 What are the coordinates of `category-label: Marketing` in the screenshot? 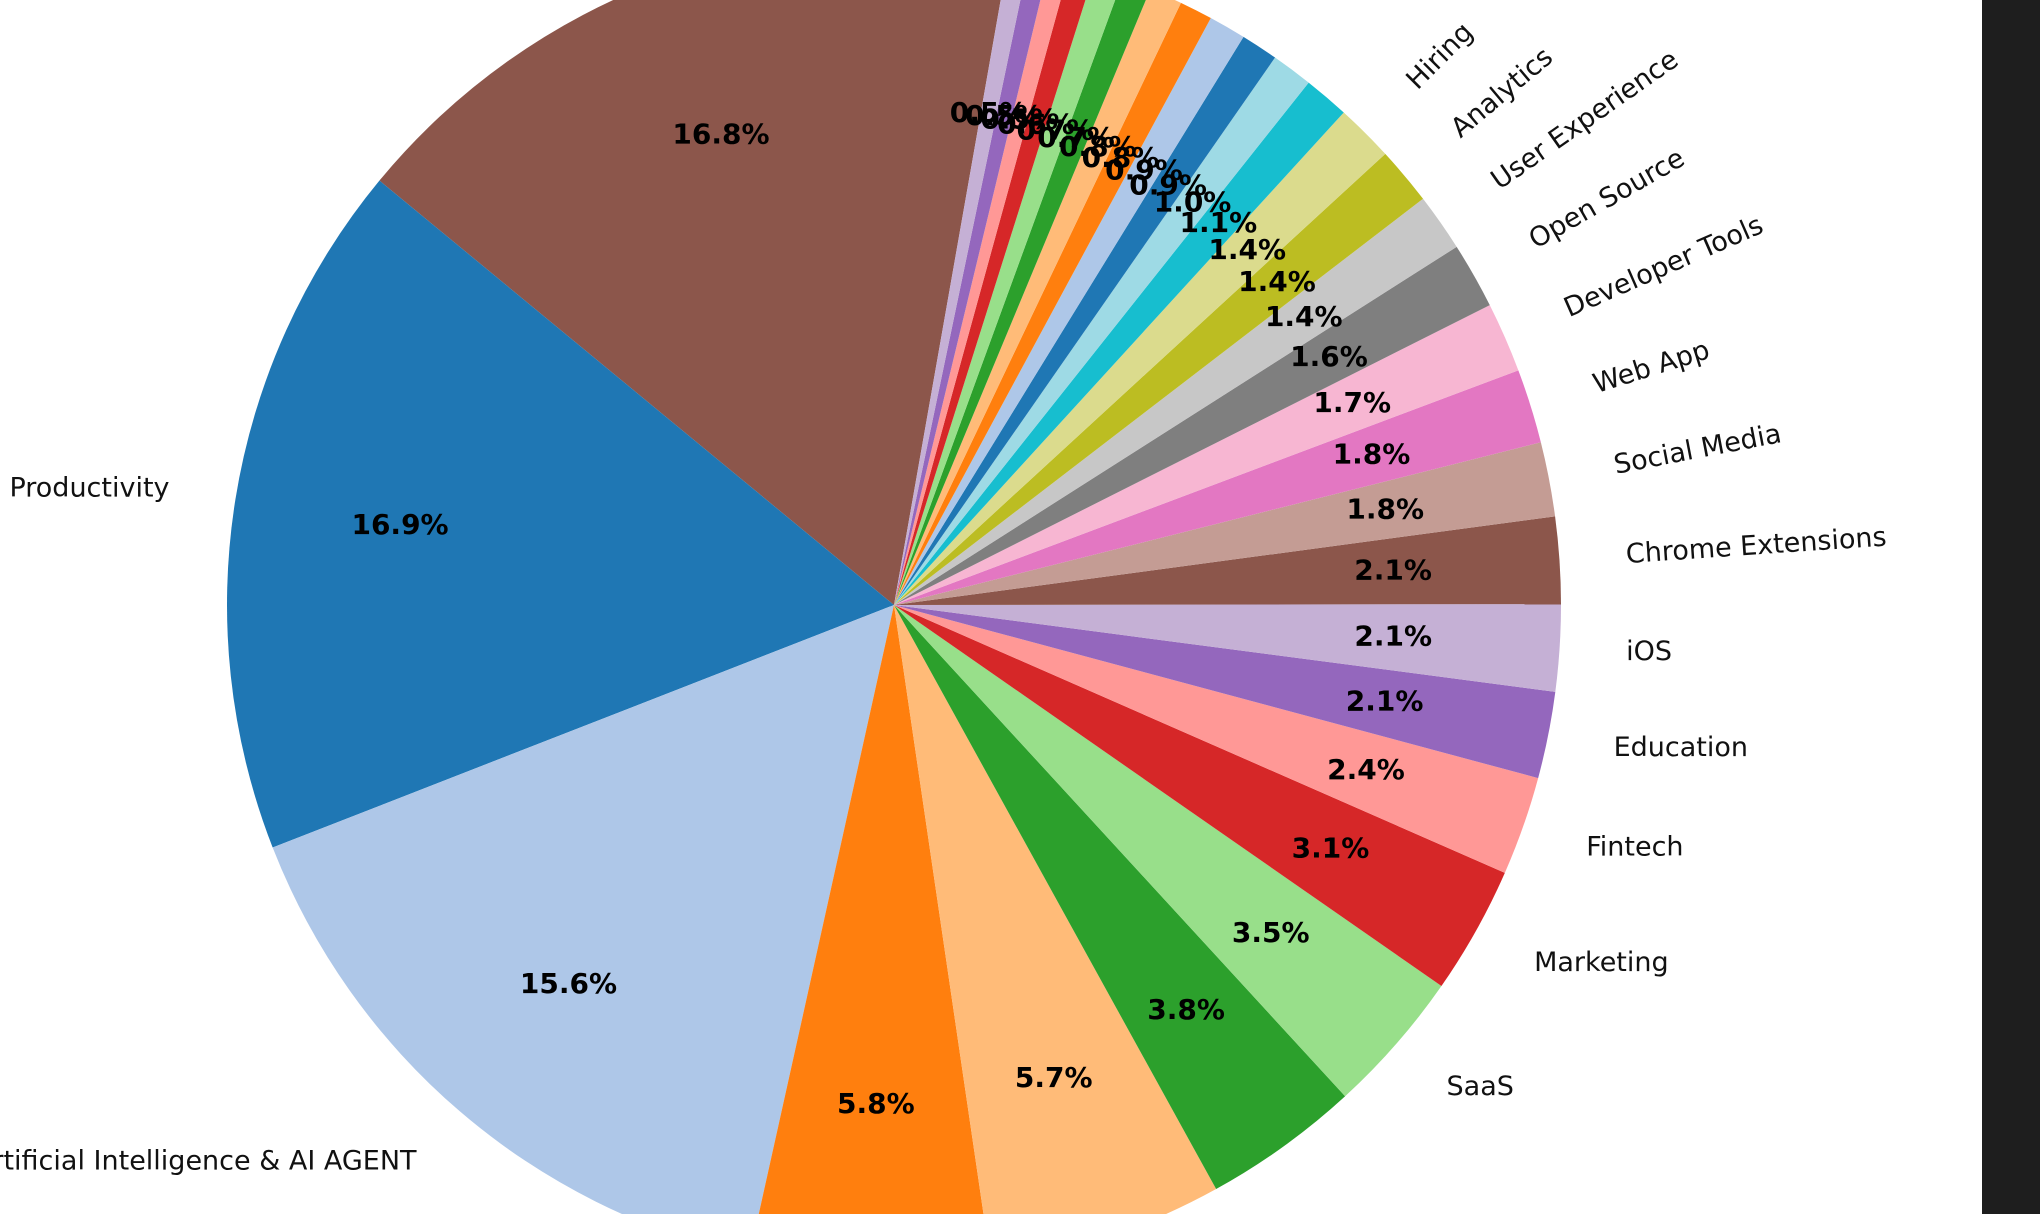 It's located at (1601, 962).